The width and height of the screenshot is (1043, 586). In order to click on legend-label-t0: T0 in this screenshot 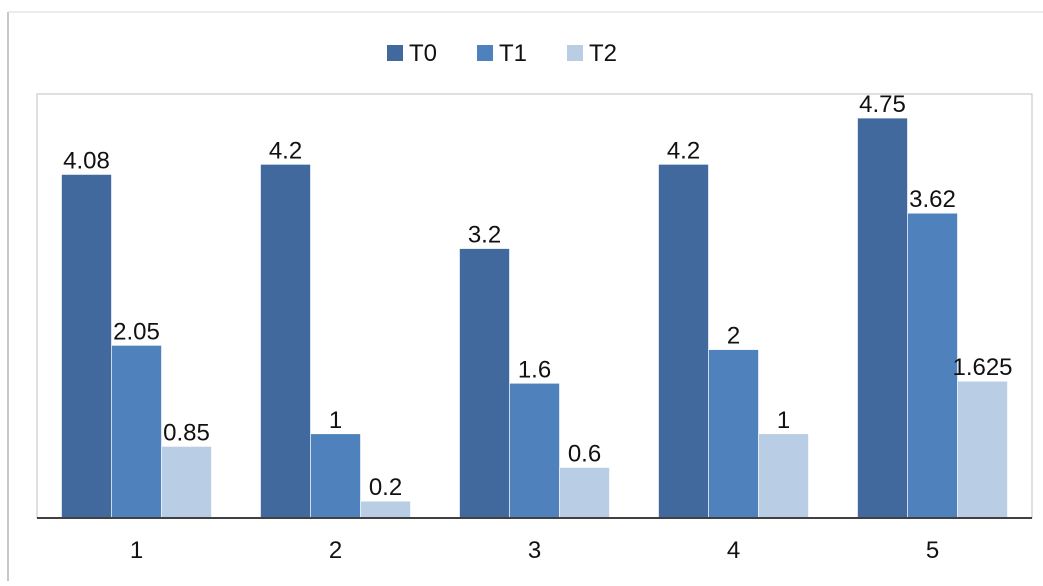, I will do `click(423, 53)`.